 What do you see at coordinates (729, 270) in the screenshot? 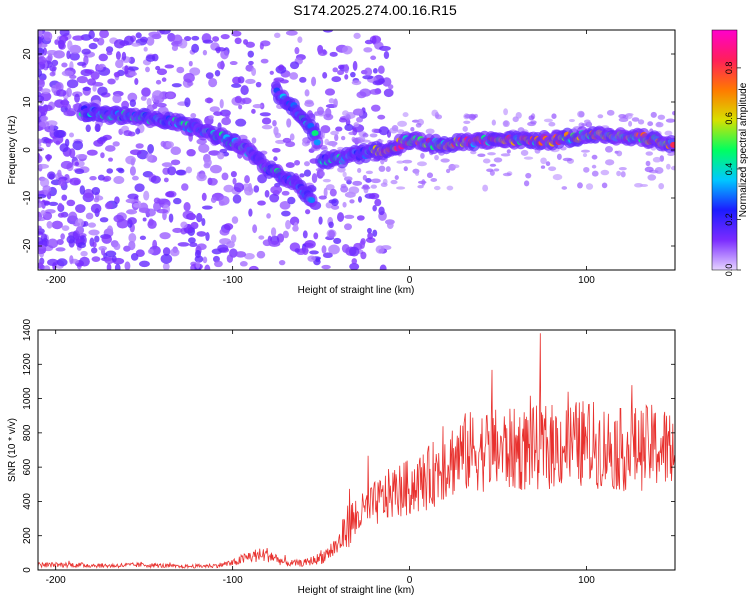
I see `colorbar-tick-label: 0.0` at bounding box center [729, 270].